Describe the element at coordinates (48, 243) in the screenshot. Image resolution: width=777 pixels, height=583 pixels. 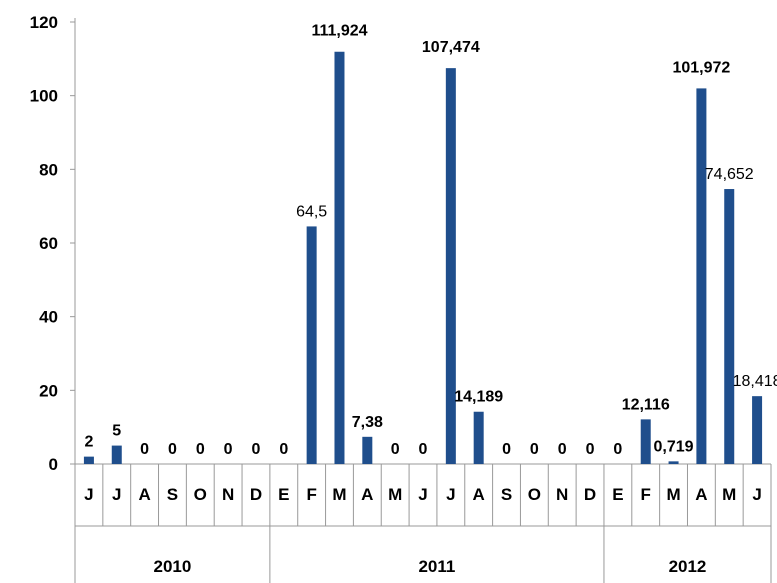
I see `y-tick-label: 60` at that location.